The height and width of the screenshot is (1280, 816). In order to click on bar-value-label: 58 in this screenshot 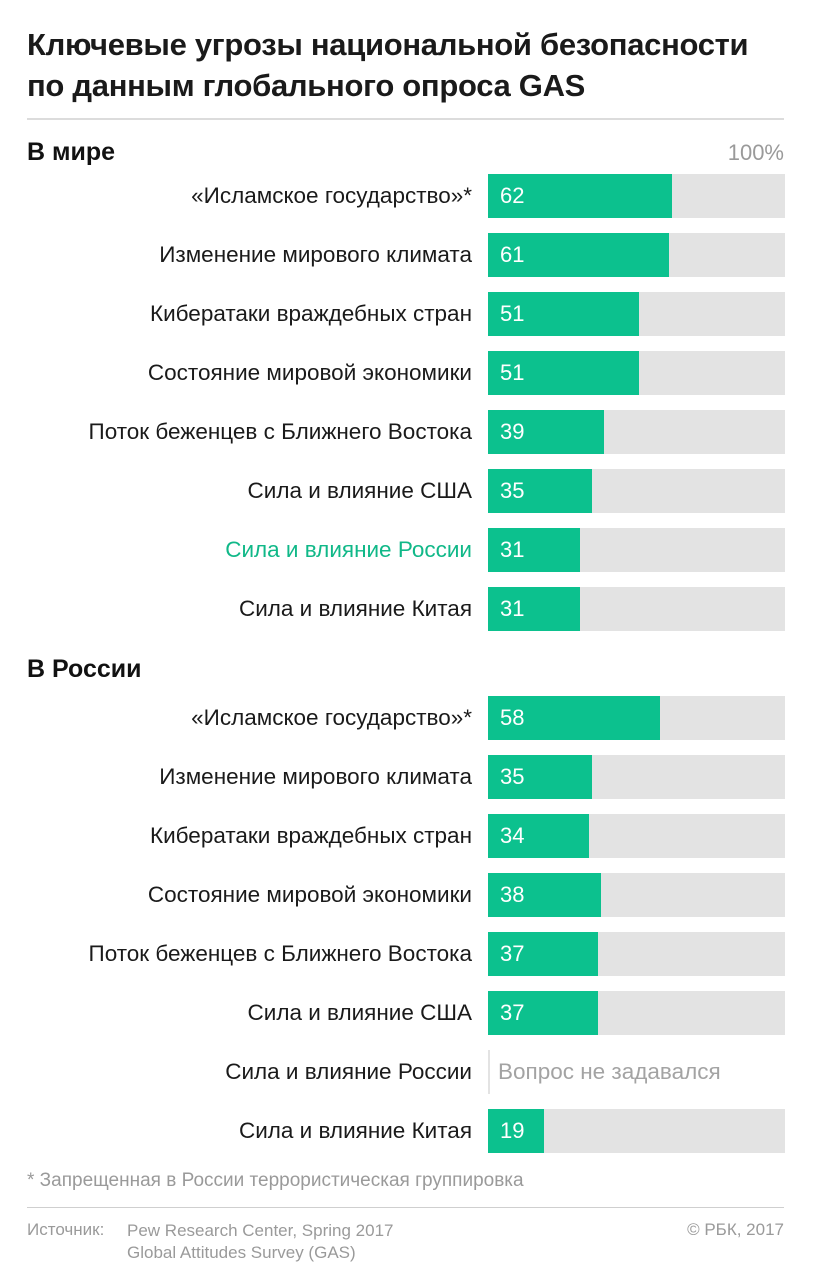, I will do `click(512, 717)`.